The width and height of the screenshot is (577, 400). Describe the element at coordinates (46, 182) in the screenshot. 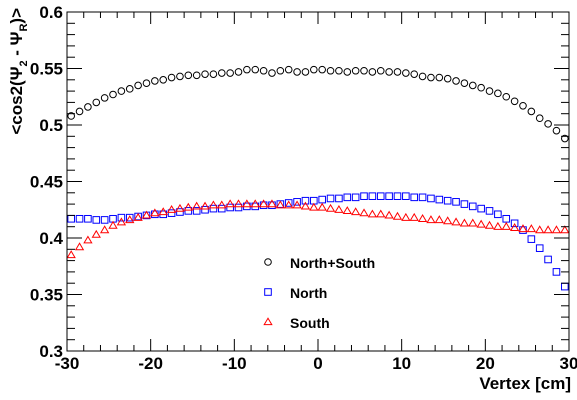

I see `y-tick-label: 0.45` at that location.